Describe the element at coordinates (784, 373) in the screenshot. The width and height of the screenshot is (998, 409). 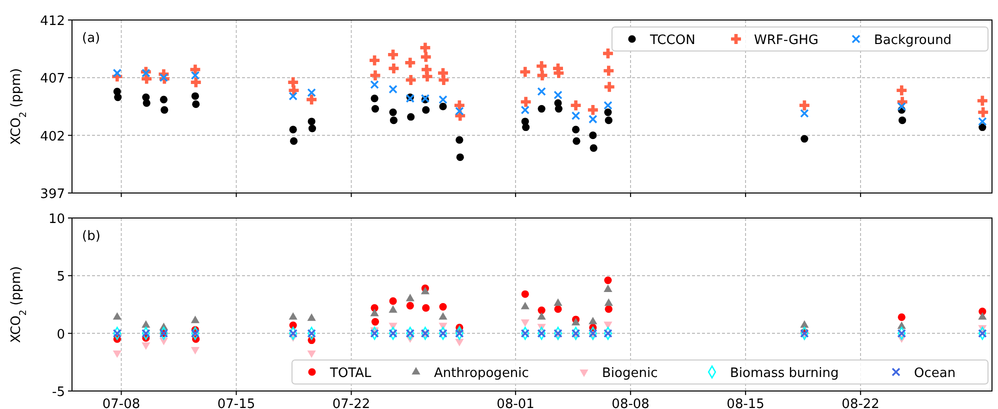
I see `legend-label: Biomass burning` at that location.